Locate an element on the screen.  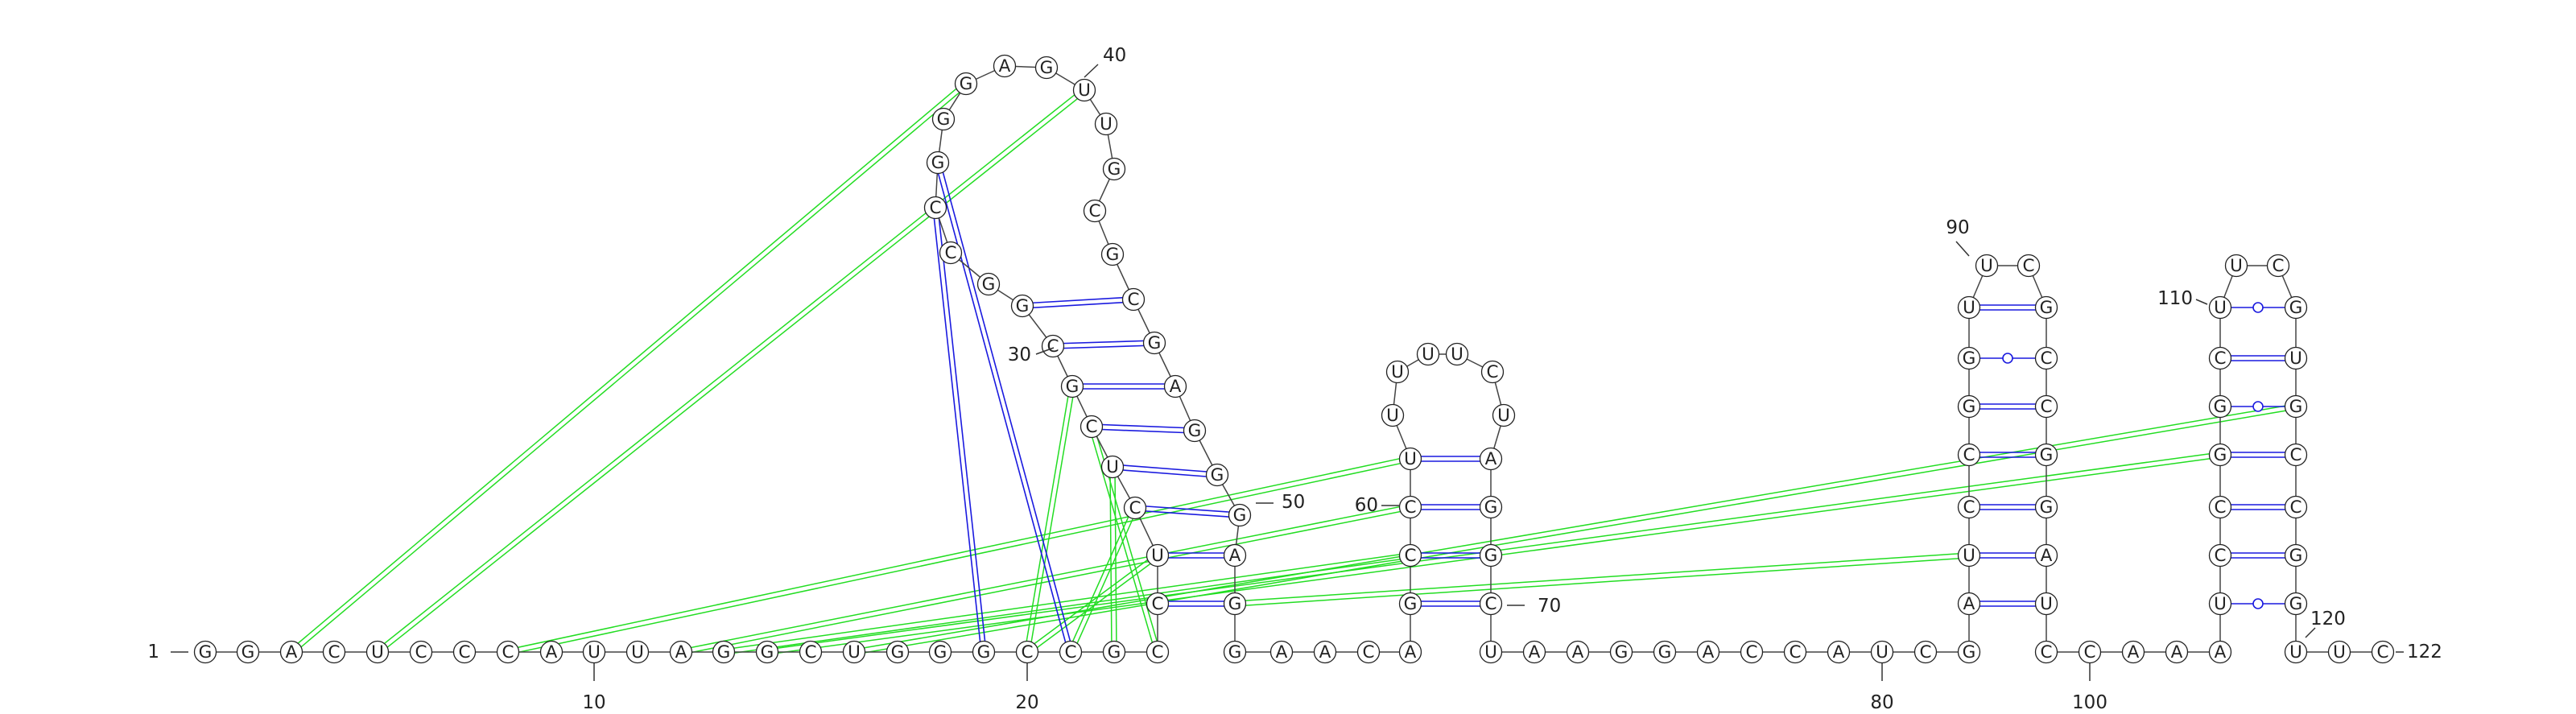
position-number: 80 is located at coordinates (1881, 702).